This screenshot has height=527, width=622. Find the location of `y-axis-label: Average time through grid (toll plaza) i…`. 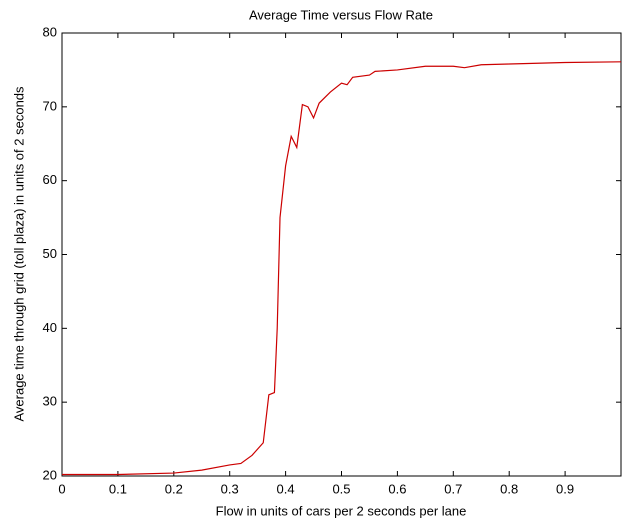

y-axis-label: Average time through grid (toll plaza) i… is located at coordinates (18, 254).